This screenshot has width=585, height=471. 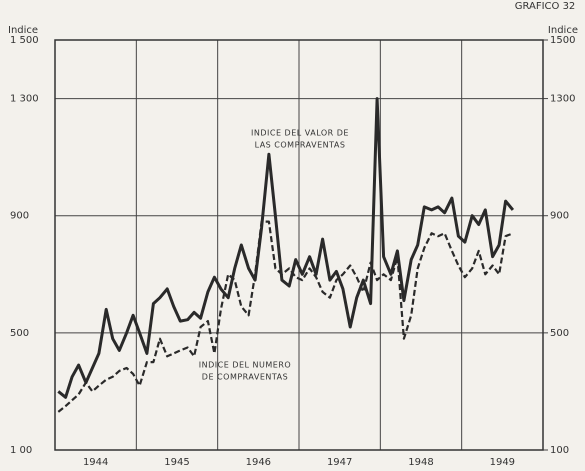 What do you see at coordinates (19, 333) in the screenshot?
I see `y-tick-label: 500` at bounding box center [19, 333].